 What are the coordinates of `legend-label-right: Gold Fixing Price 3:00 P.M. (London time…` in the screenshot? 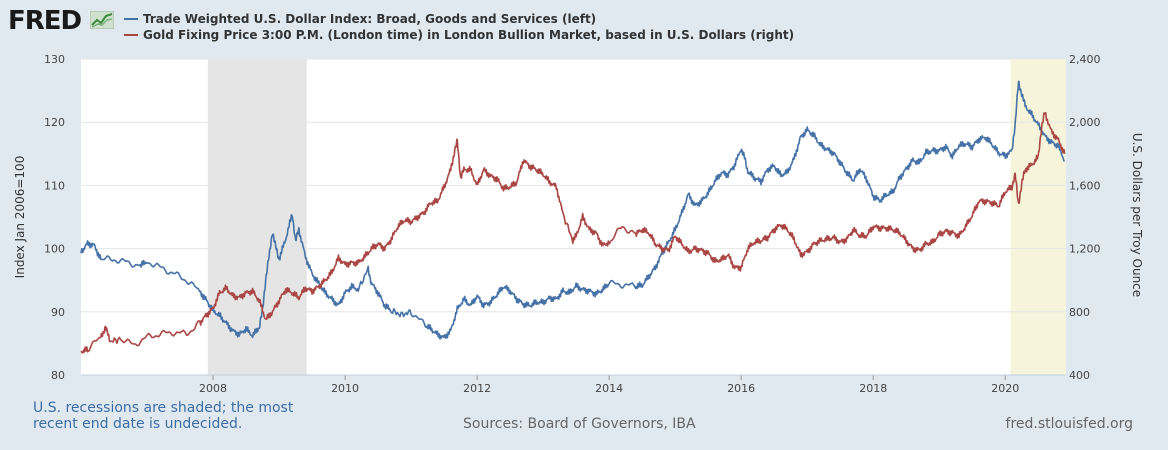 It's located at (469, 35).